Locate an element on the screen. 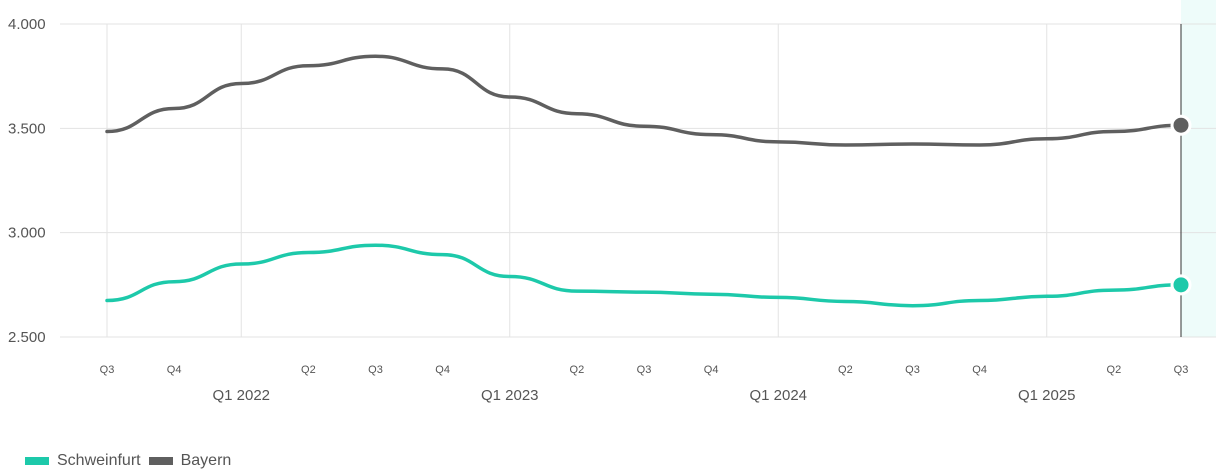  legend-label-bayern: Bayern is located at coordinates (206, 460).